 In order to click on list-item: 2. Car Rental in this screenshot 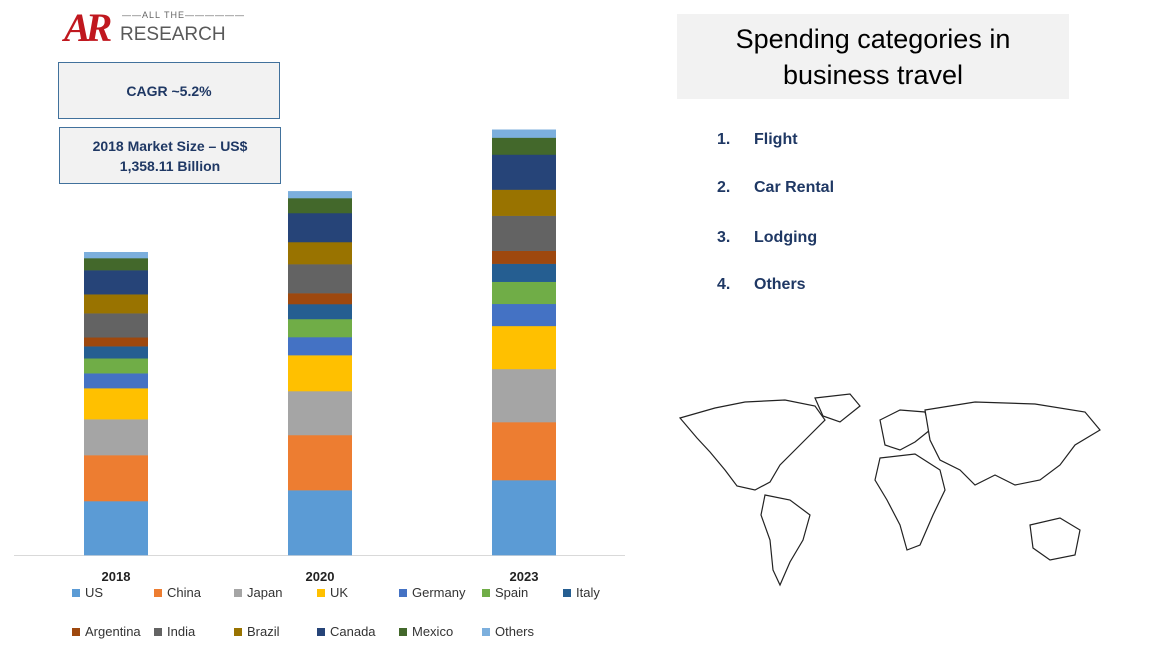, I will do `click(775, 188)`.